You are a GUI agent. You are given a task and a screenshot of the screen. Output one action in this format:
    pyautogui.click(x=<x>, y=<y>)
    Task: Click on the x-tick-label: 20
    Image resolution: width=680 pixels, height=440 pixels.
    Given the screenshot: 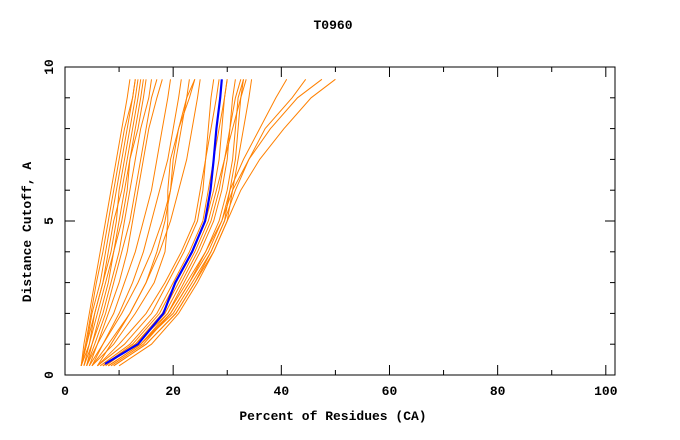 What is the action you would take?
    pyautogui.click(x=173, y=391)
    